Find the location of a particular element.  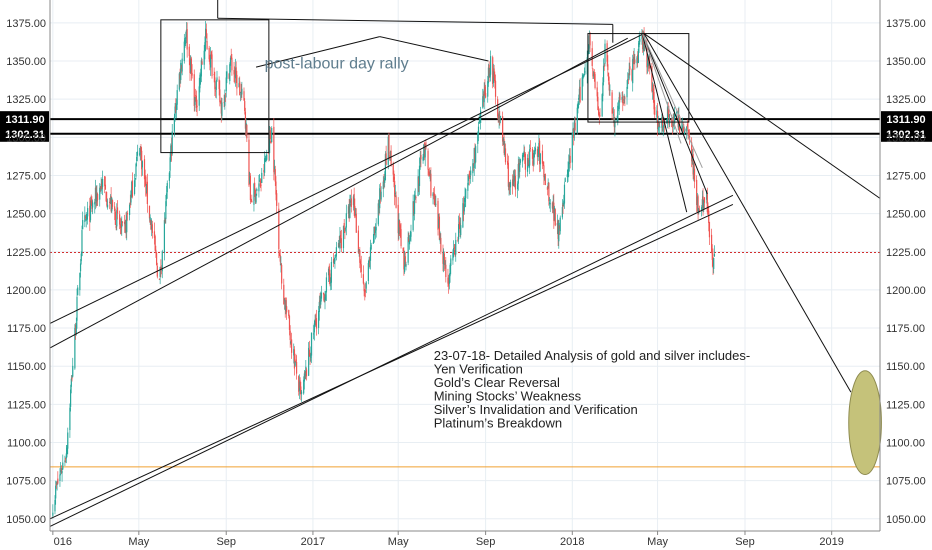

notes-line: Gold’s Clear Reversal is located at coordinates (497, 382).